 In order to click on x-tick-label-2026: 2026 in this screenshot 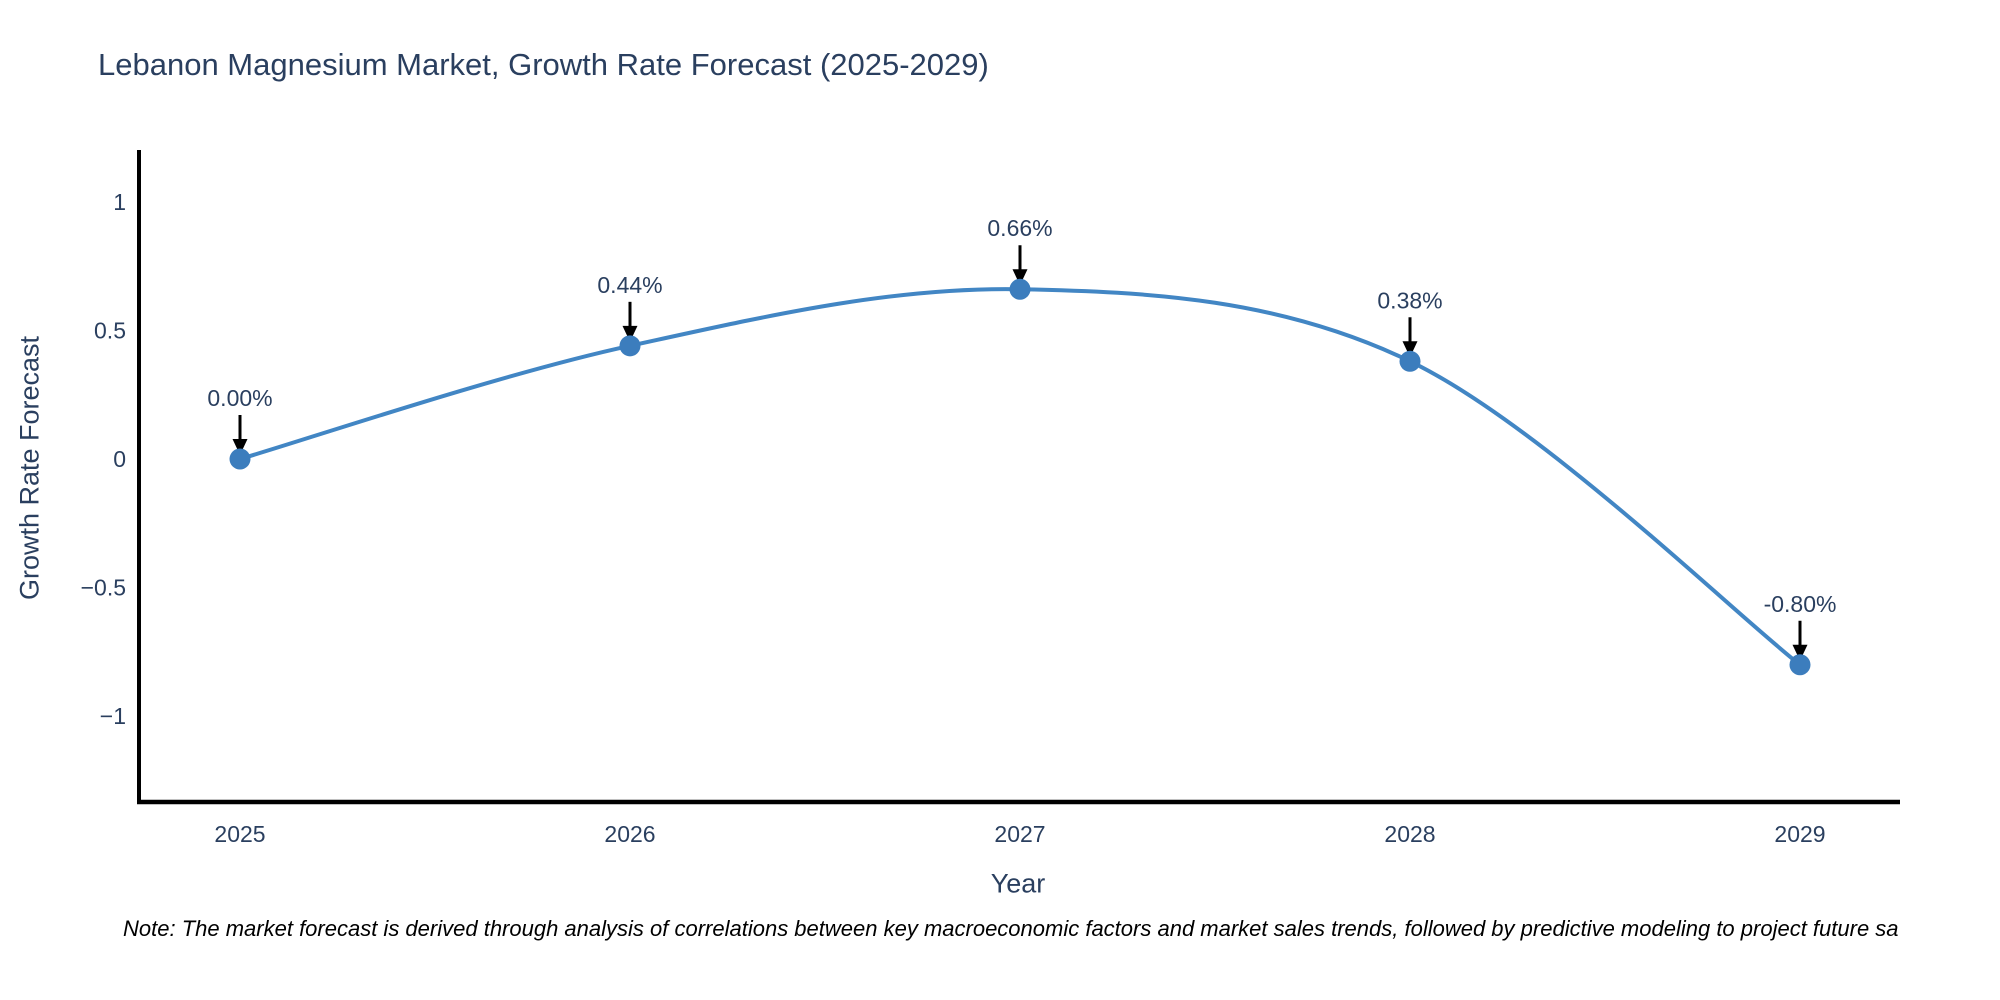, I will do `click(629, 834)`.